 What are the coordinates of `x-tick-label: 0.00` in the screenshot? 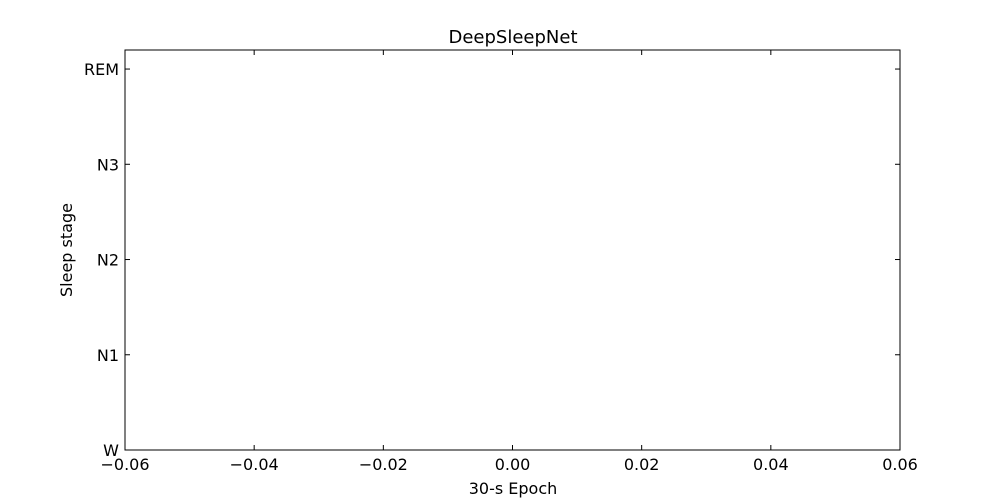 It's located at (513, 464).